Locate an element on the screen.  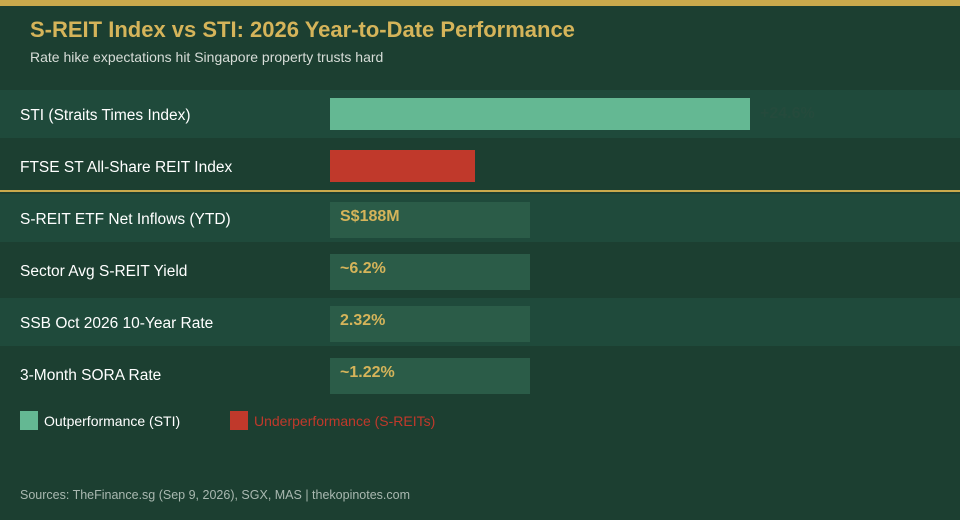
stat-row-etf-inflows: S-REIT ETF Net Inflows (YTD) S$188M is located at coordinates (480, 218).